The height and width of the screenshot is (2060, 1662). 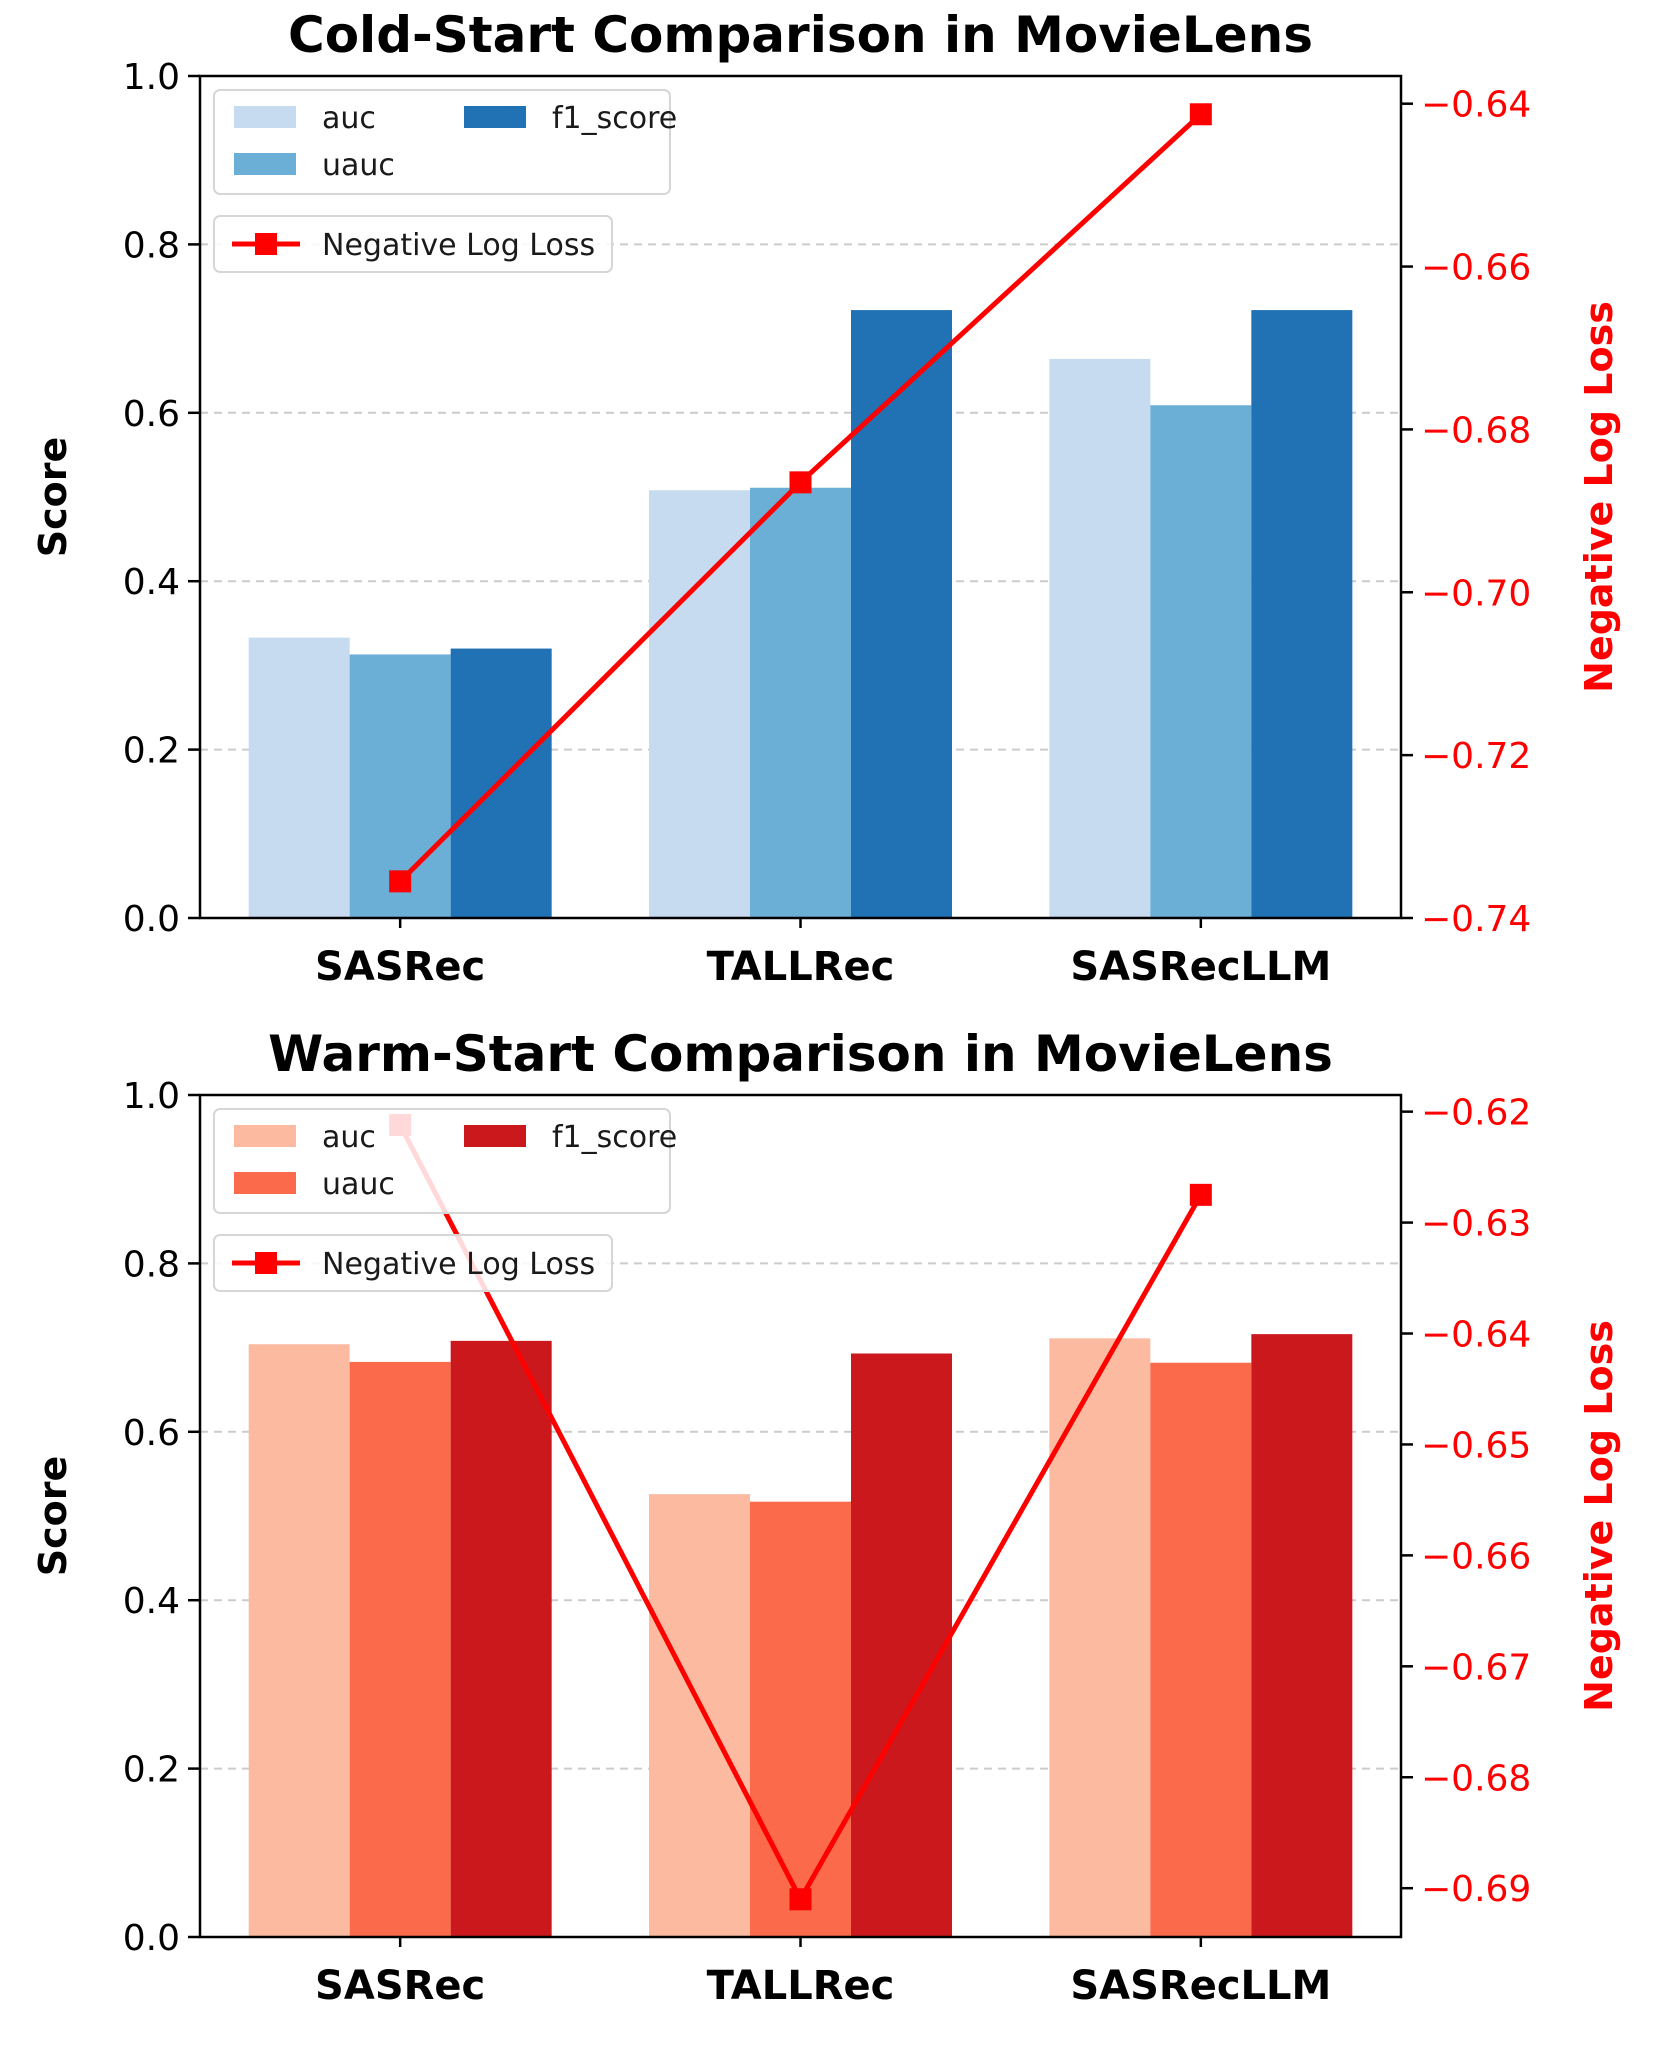 I want to click on y2-tick-label: −0.72, so click(x=1476, y=756).